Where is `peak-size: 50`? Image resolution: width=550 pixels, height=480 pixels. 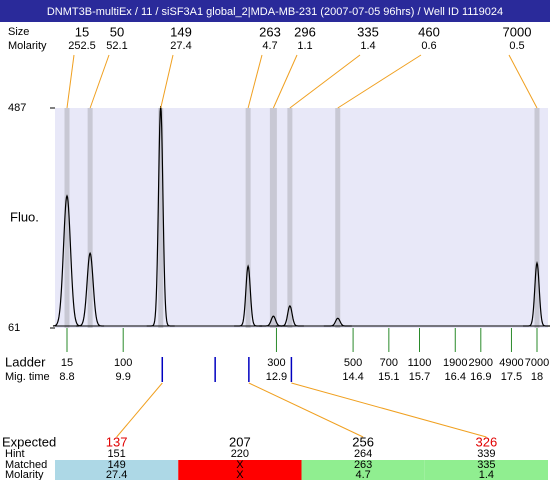 peak-size: 50 is located at coordinates (117, 31).